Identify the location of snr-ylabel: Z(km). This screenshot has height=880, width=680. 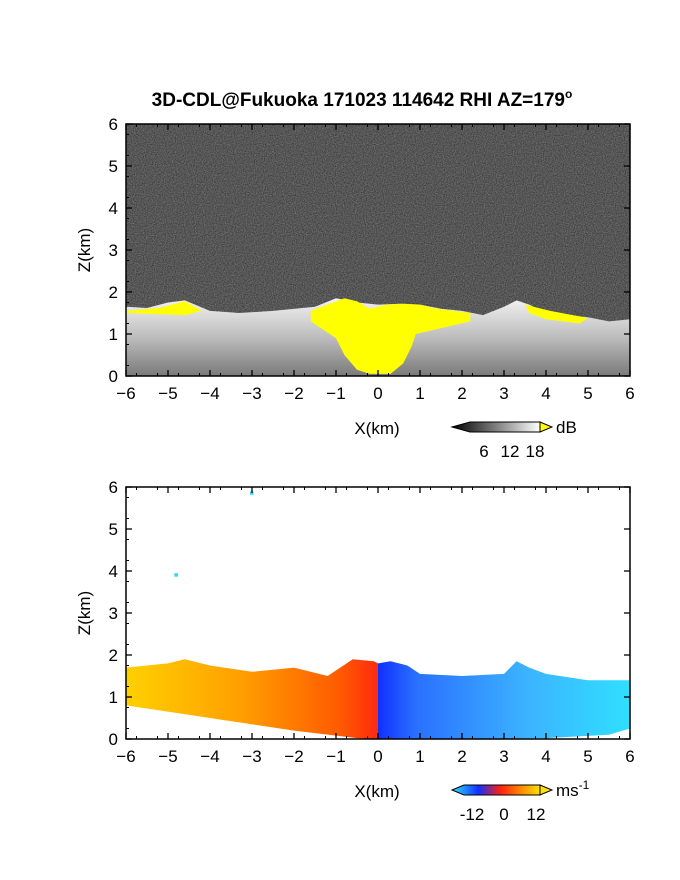
(84, 250).